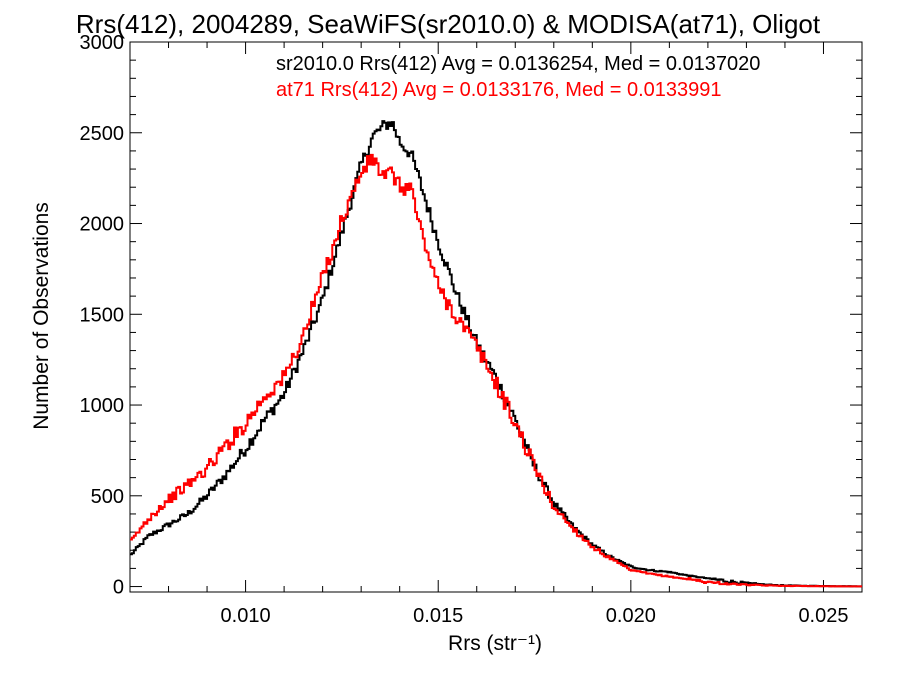  What do you see at coordinates (102, 225) in the screenshot?
I see `y-tick-label: 2000` at bounding box center [102, 225].